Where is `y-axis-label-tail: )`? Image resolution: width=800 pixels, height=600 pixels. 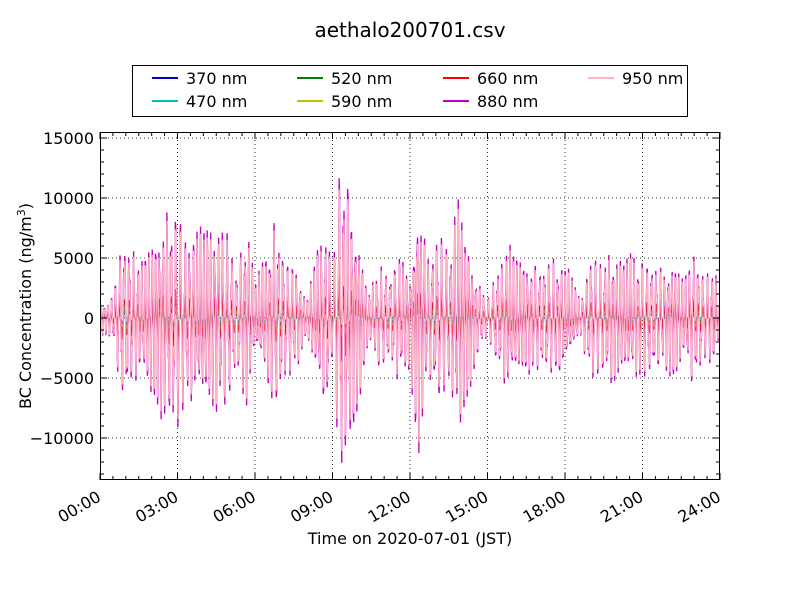
y-axis-label-tail: ) is located at coordinates (25, 206).